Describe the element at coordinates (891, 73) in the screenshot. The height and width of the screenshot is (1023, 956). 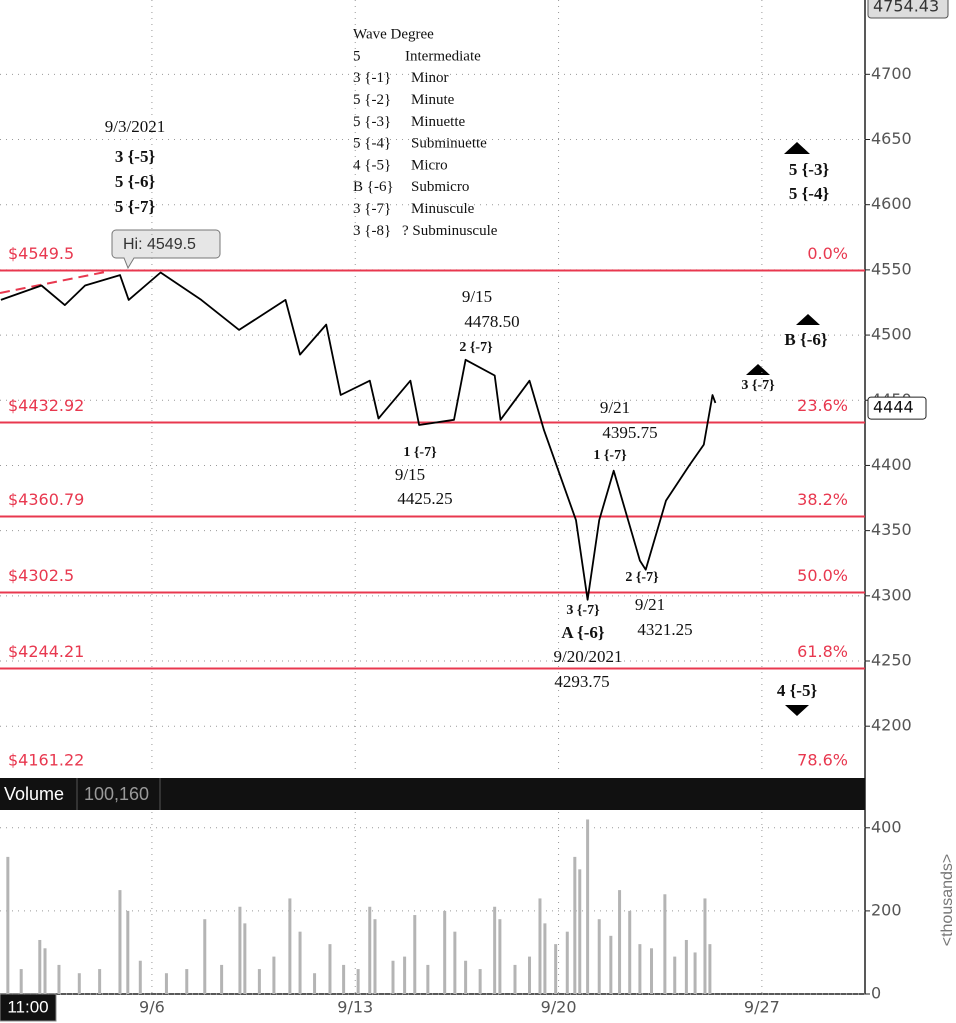
I see `y-tick-label: 4700` at that location.